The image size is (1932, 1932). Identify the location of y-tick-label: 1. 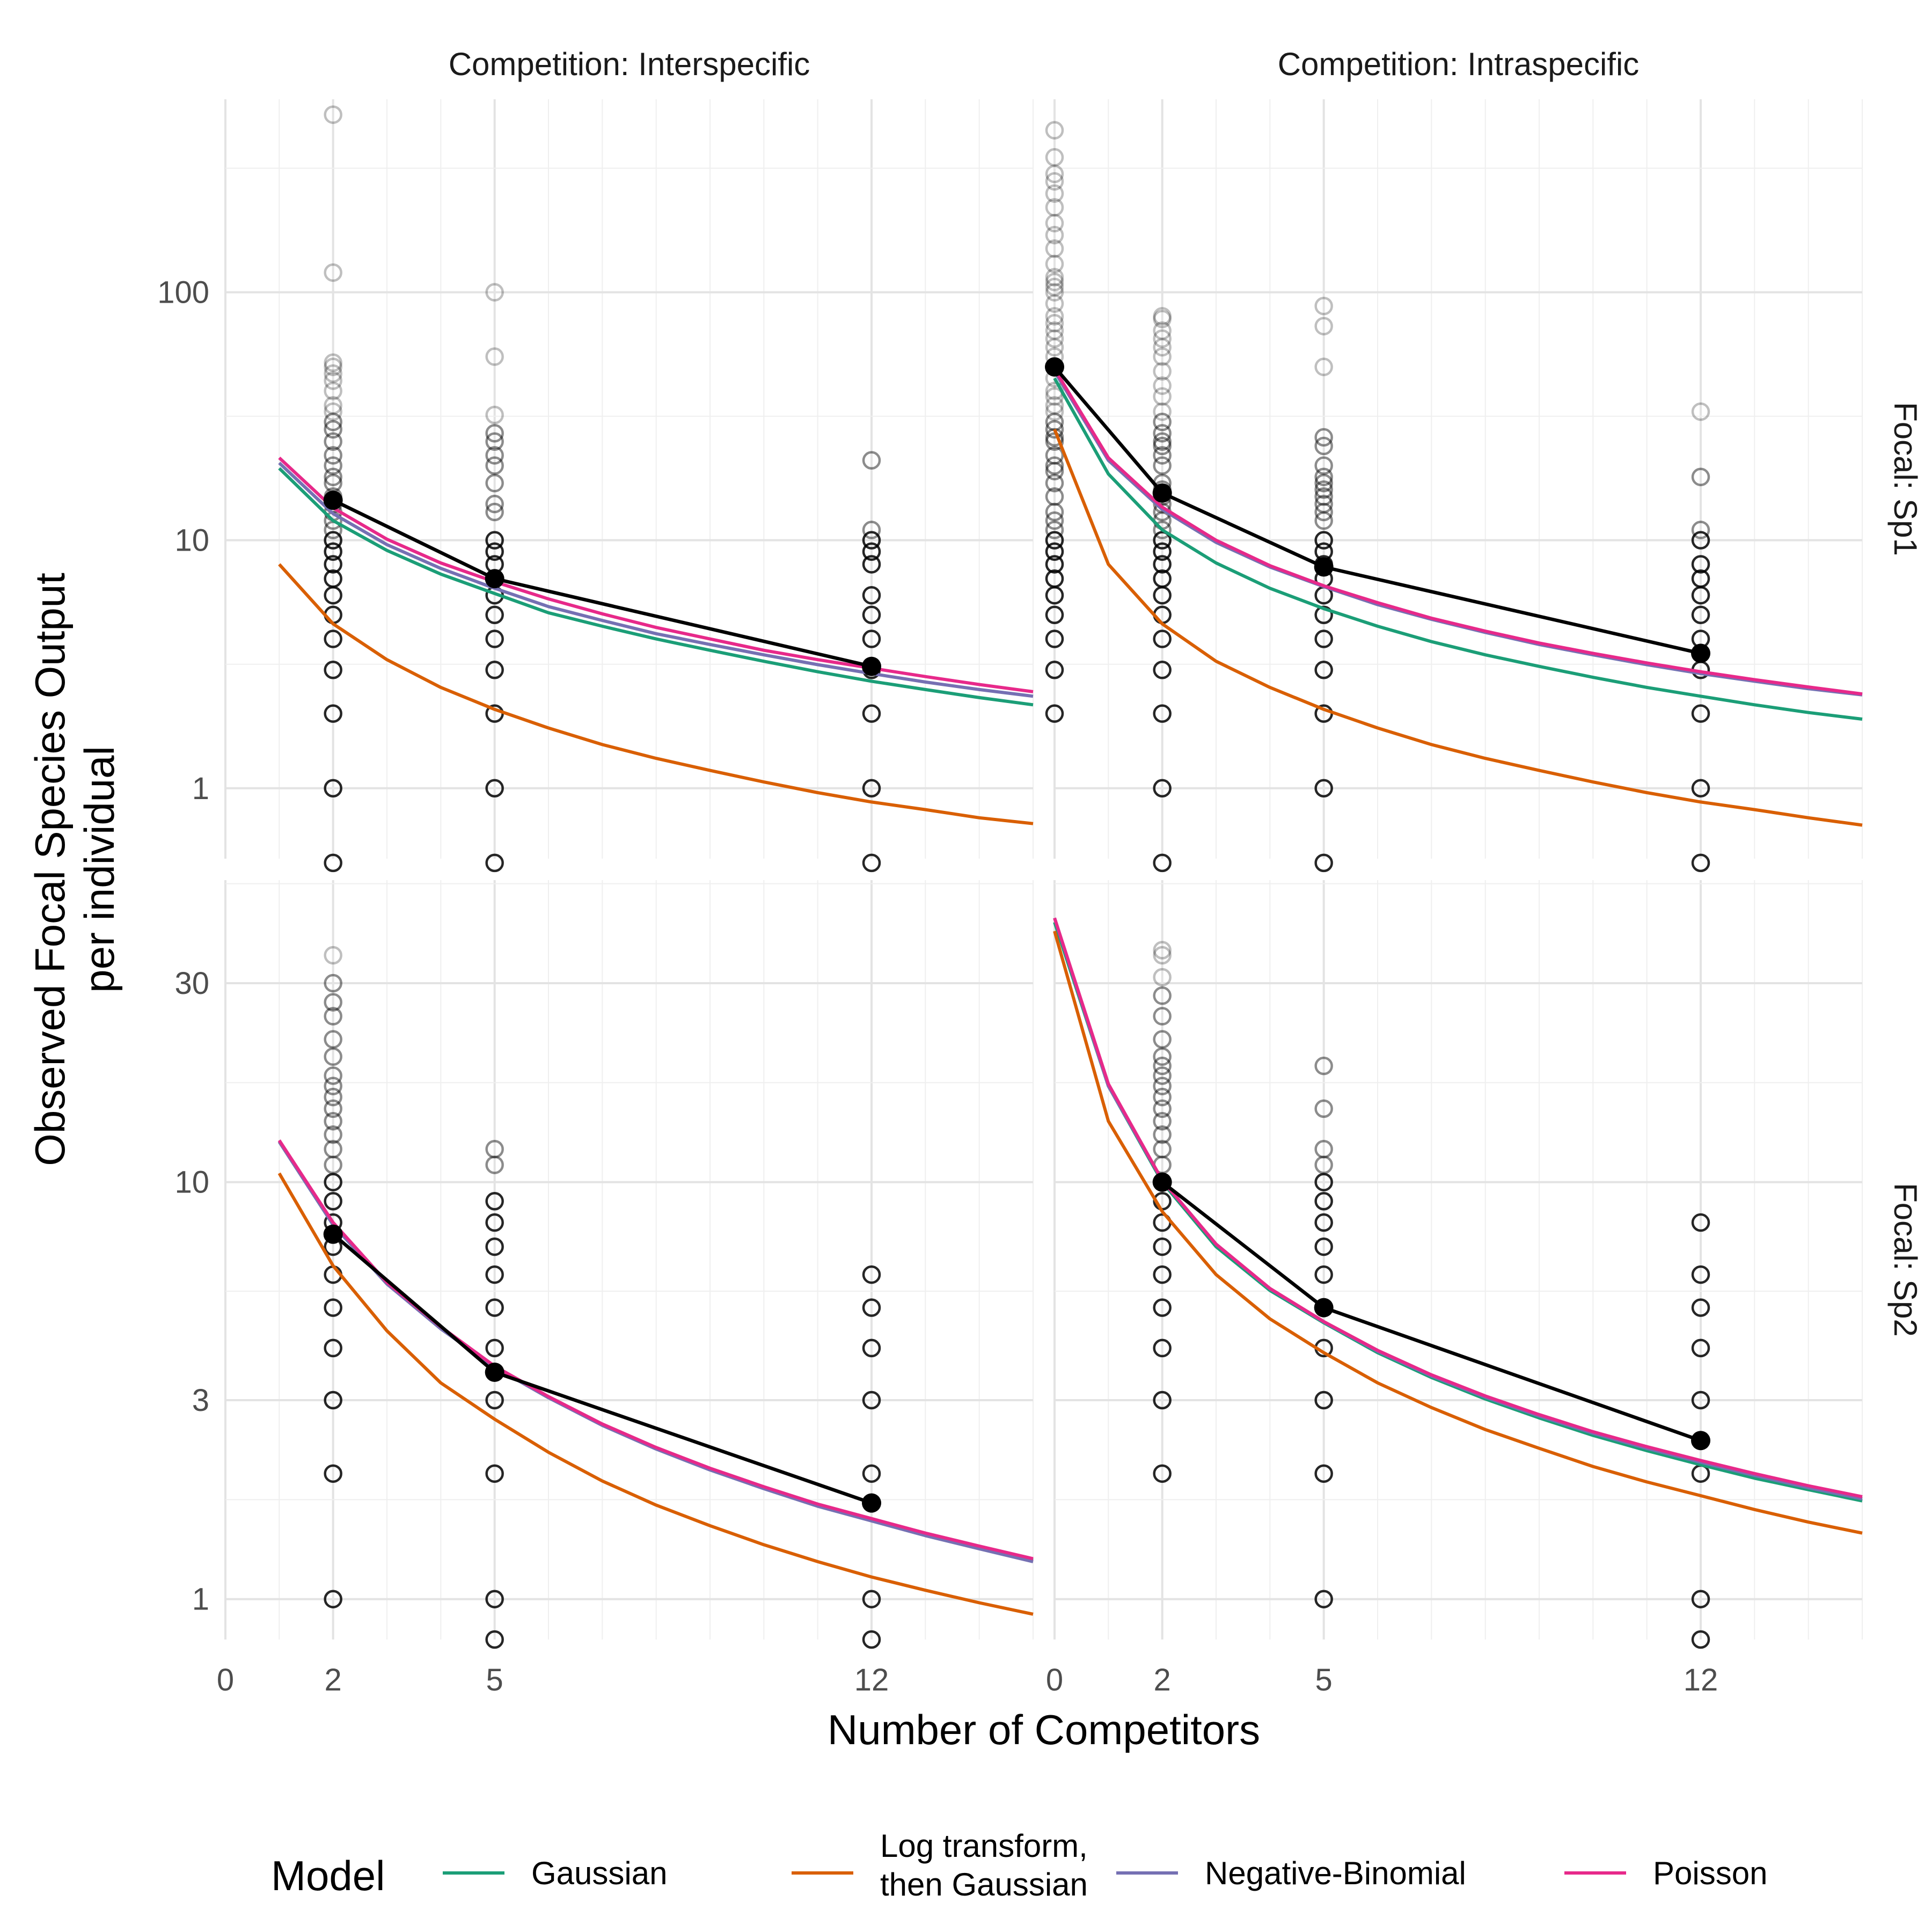
(200, 1599).